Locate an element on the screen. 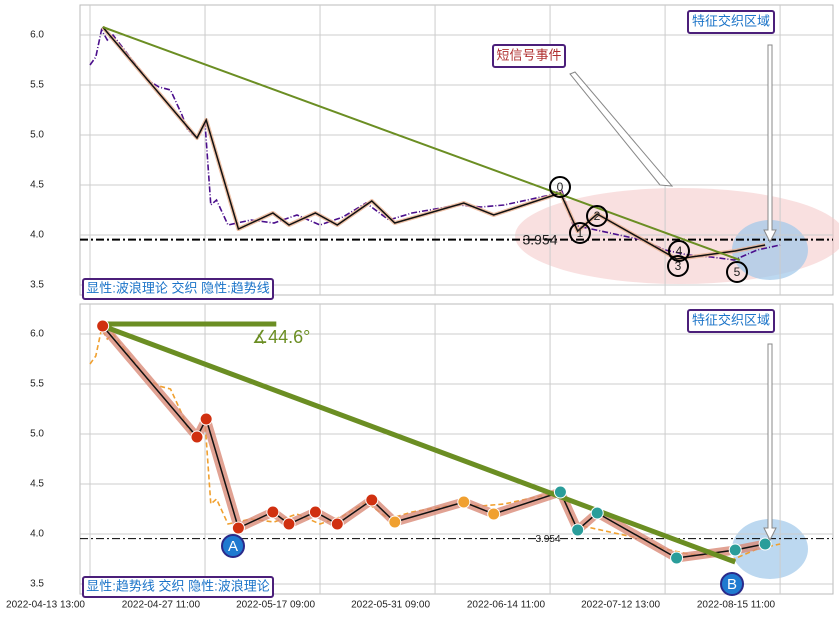 The width and height of the screenshot is (839, 617). wave-label: 0 is located at coordinates (560, 187).